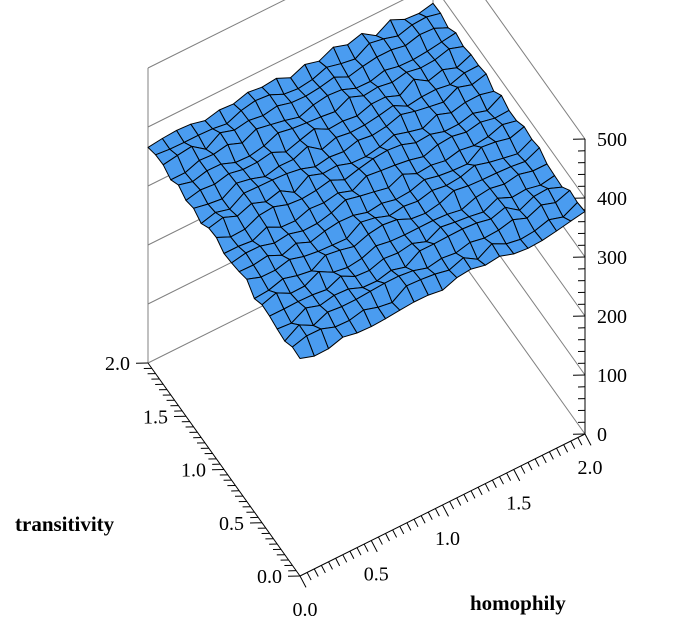  What do you see at coordinates (518, 603) in the screenshot?
I see `x-axis-title: homophily` at bounding box center [518, 603].